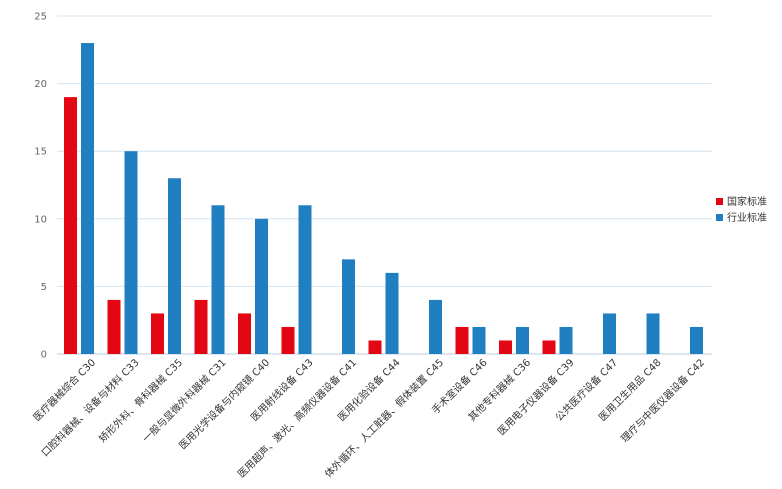 The image size is (782, 489). I want to click on legend-swatch-national, so click(719, 201).